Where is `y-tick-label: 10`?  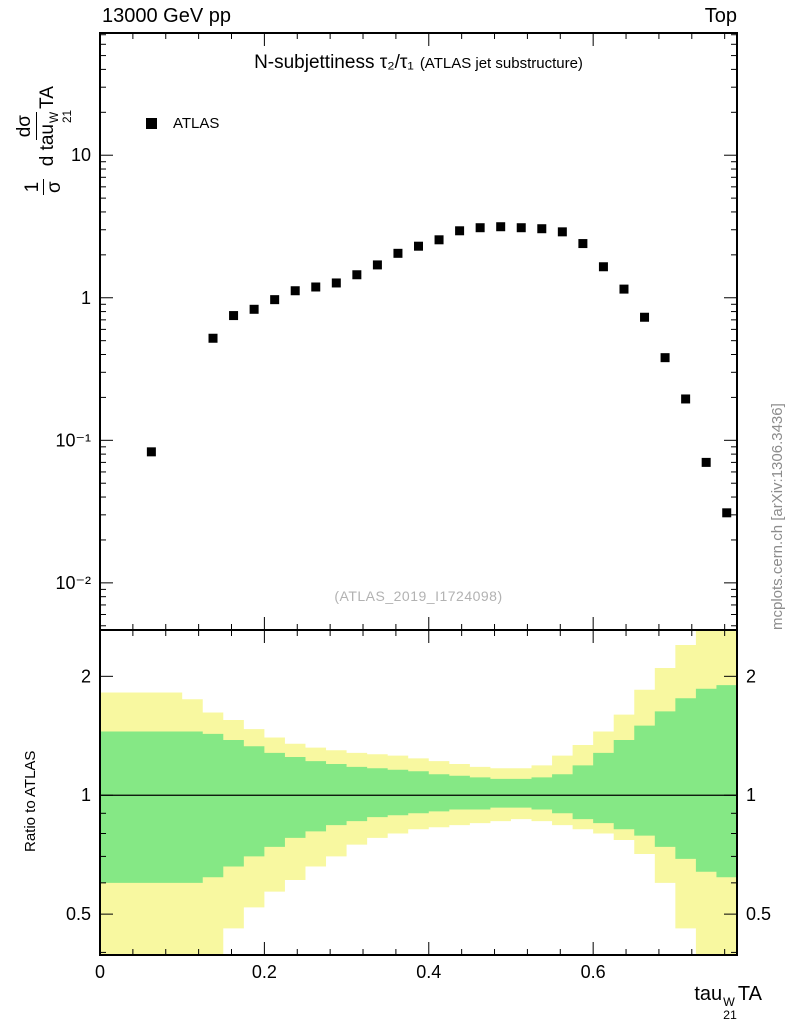
y-tick-label: 10 is located at coordinates (81, 155).